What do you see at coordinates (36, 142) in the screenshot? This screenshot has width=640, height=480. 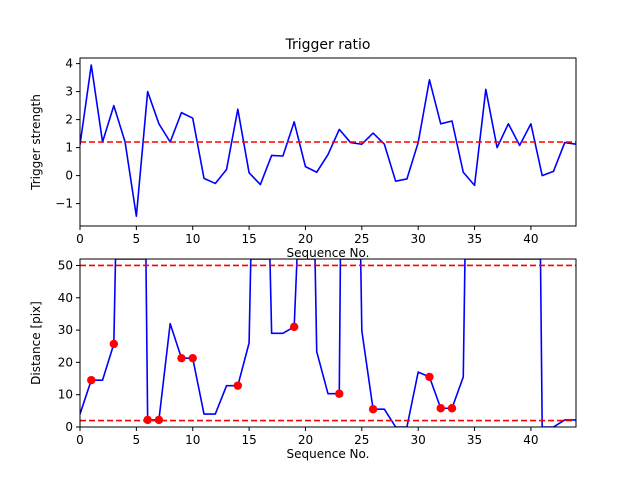 I see `y-axis-label: Trigger strength` at bounding box center [36, 142].